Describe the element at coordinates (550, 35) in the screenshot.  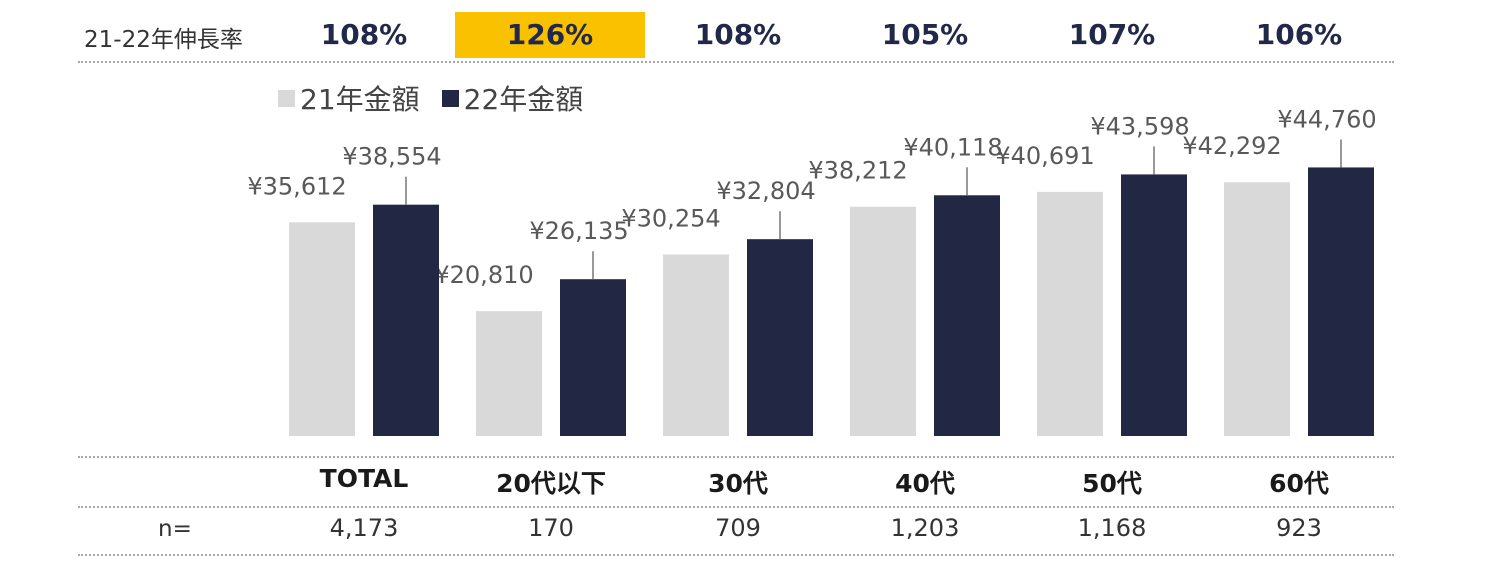
I see `growth-value: 126%` at that location.